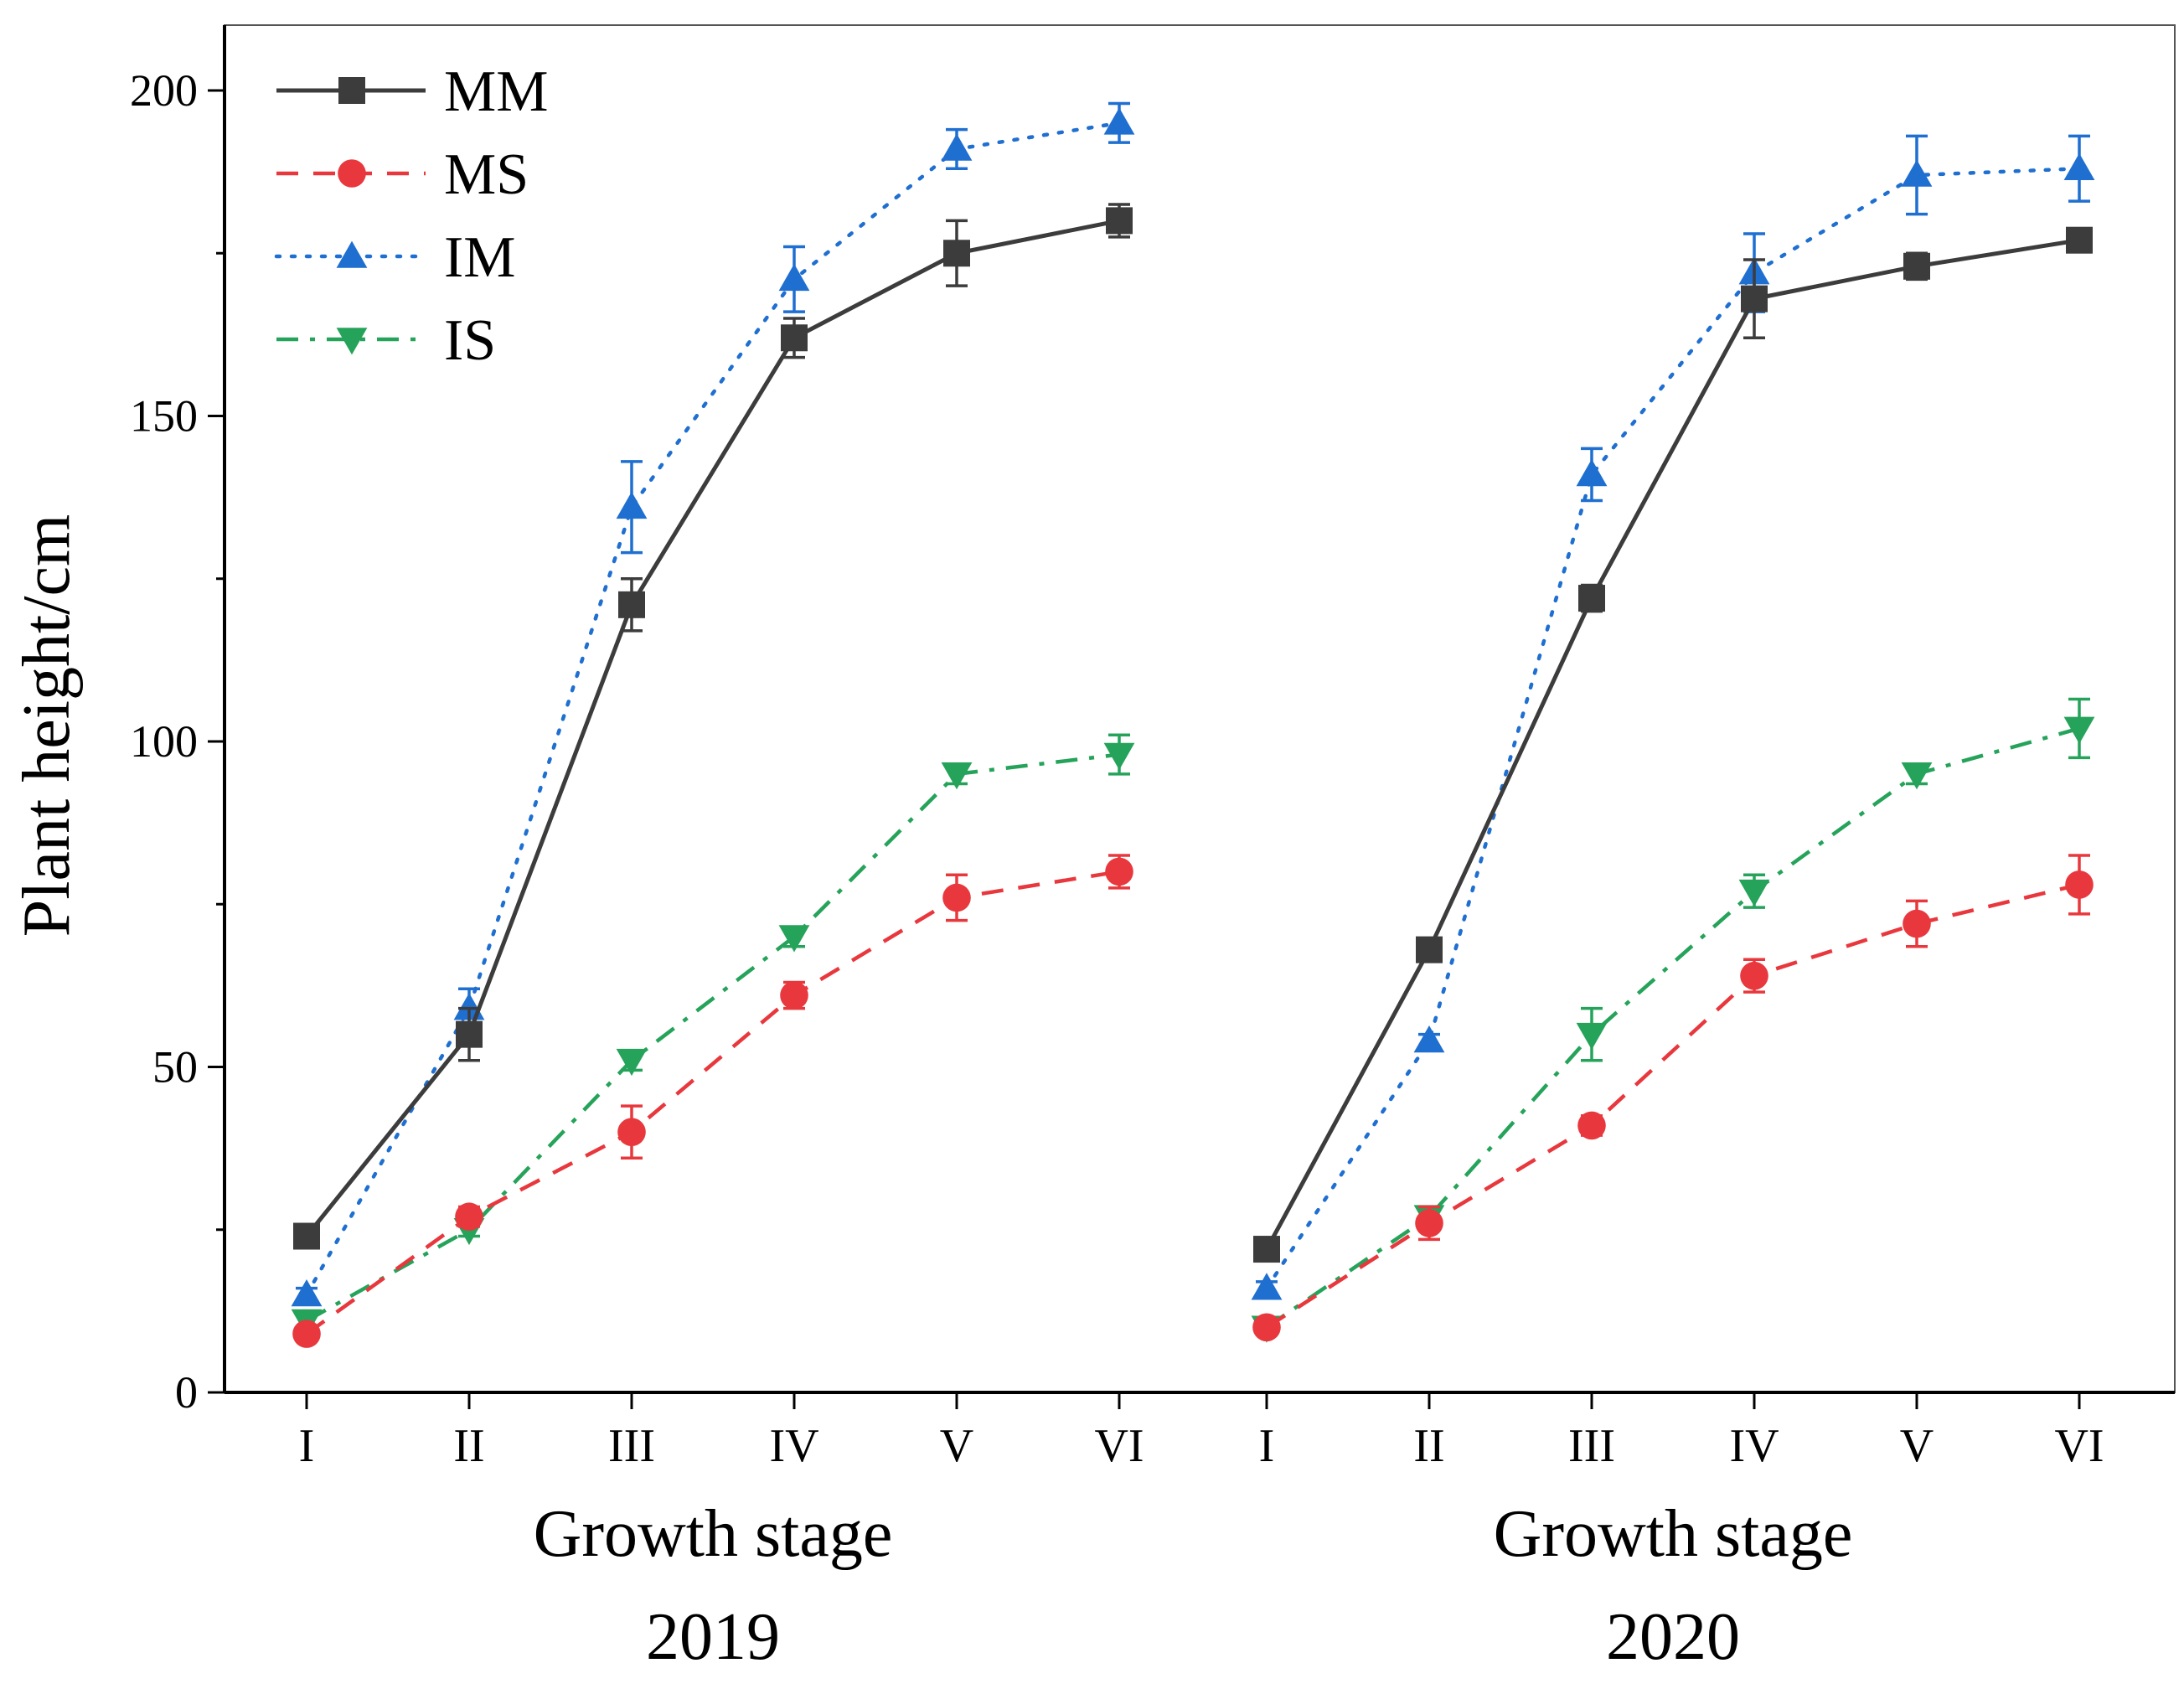 This screenshot has height=1689, width=2184. Describe the element at coordinates (386, 340) in the screenshot. I see `legend-item-IS: IS` at that location.